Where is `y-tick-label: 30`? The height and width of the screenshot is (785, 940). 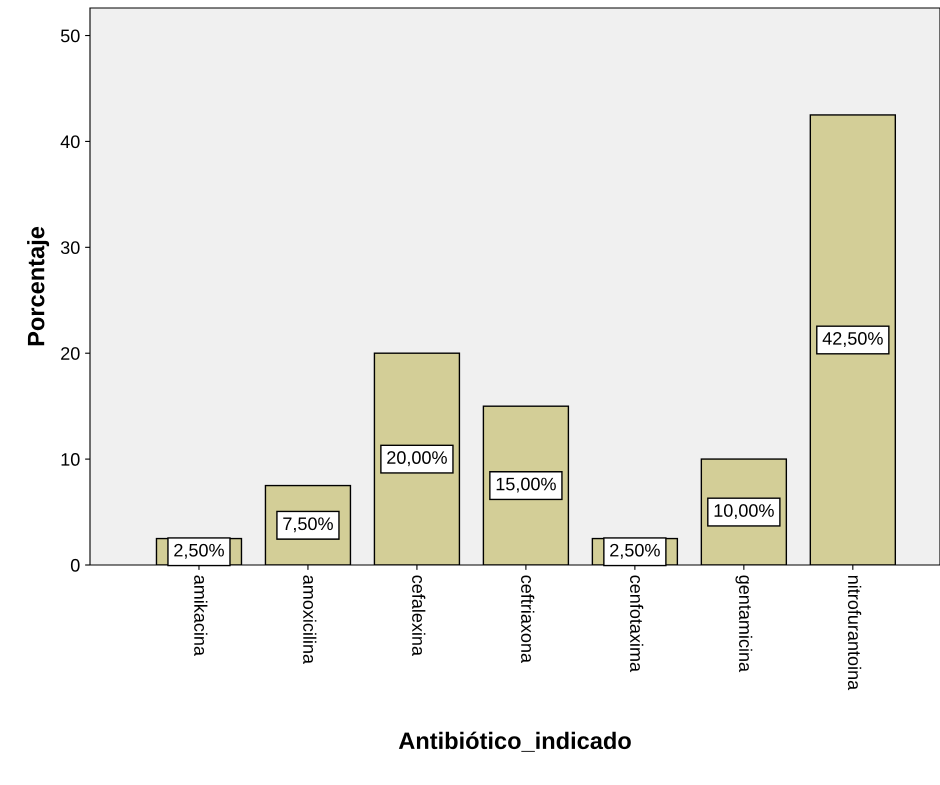
y-tick-label: 30 is located at coordinates (70, 247).